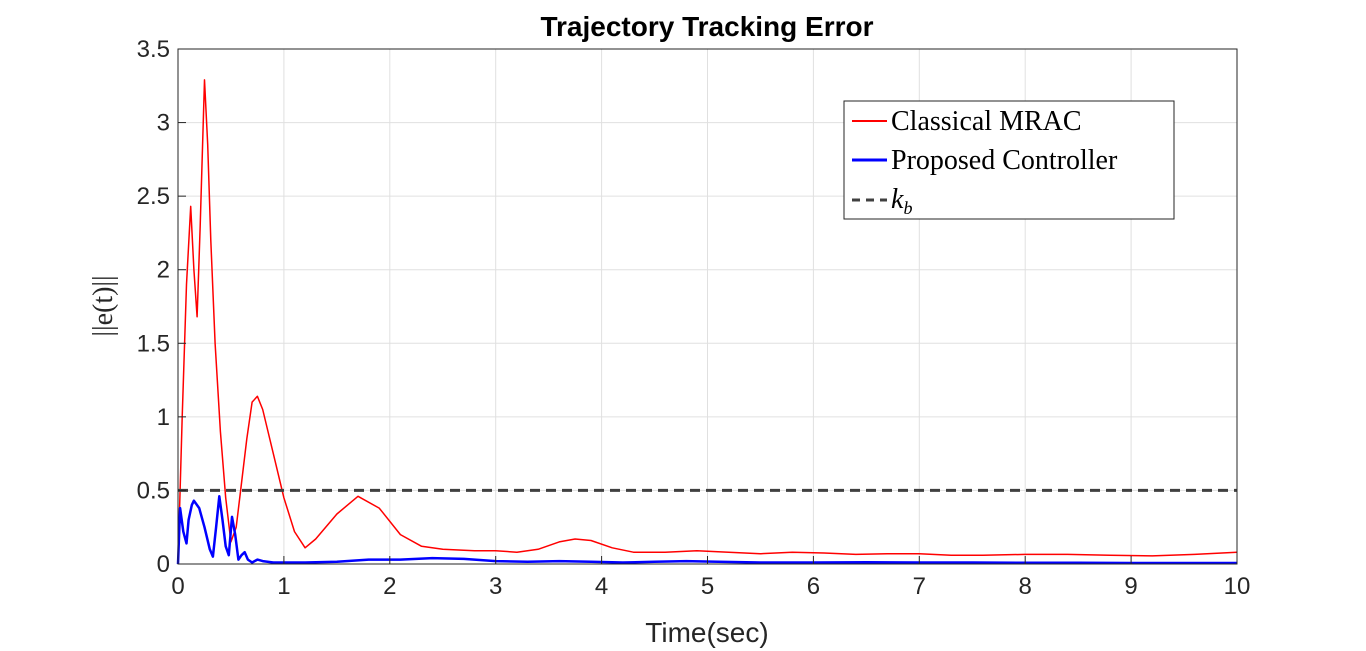 The height and width of the screenshot is (651, 1366). Describe the element at coordinates (495, 586) in the screenshot. I see `x-tick-label: 3` at that location.